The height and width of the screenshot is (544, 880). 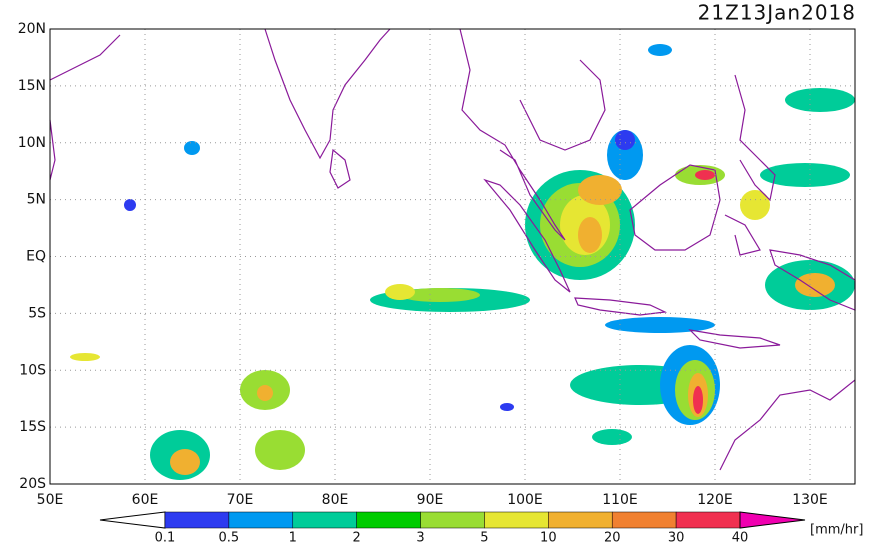 I want to click on colorbar-label: 1, so click(x=293, y=537).